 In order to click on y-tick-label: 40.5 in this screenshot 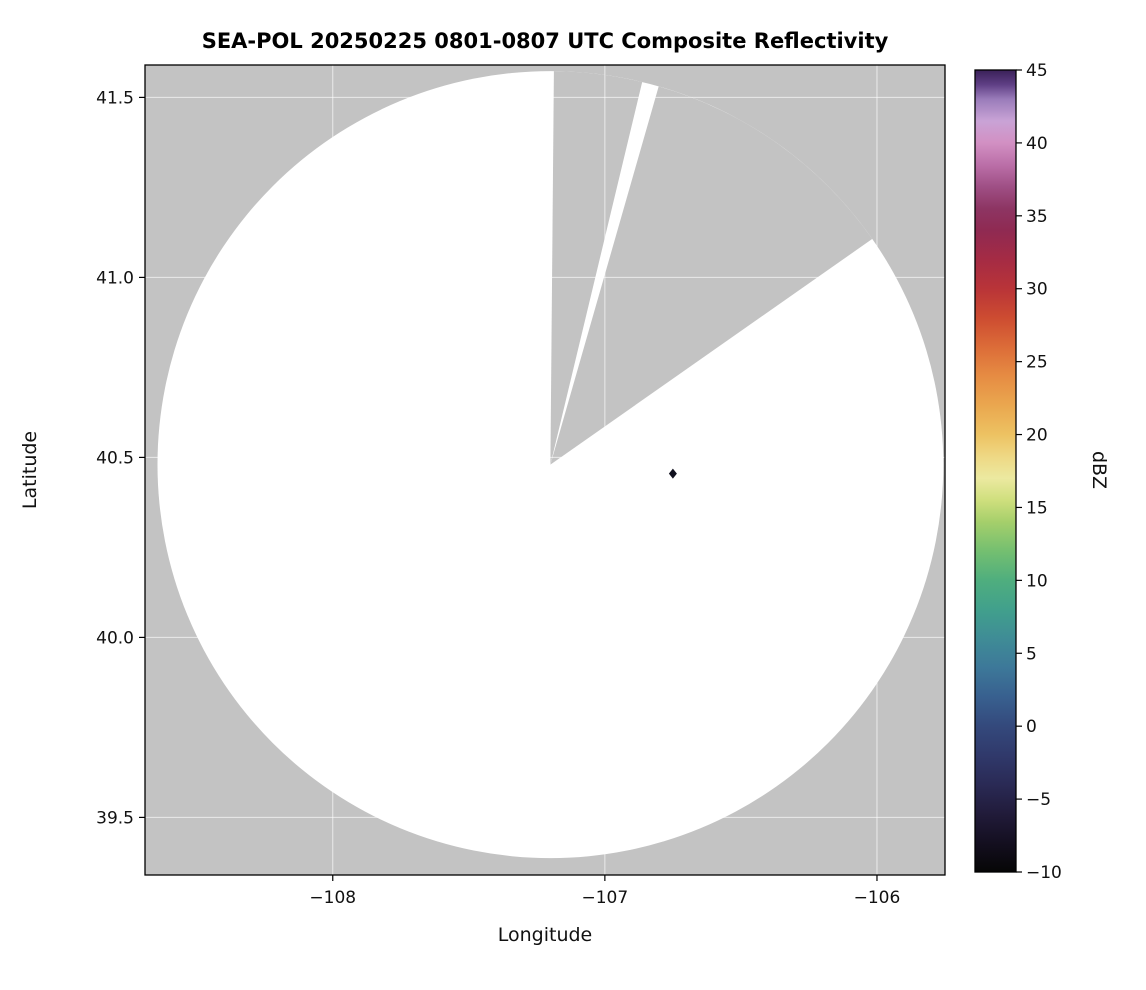, I will do `click(115, 458)`.